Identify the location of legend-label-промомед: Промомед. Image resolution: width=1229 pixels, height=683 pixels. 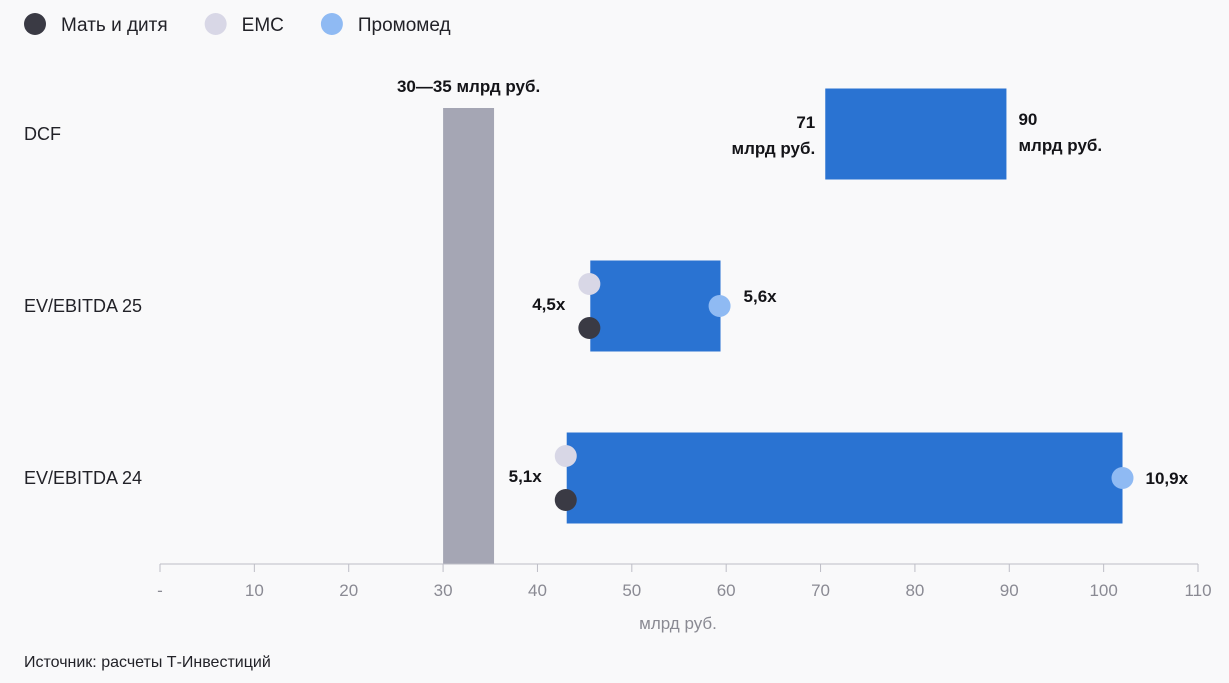
(404, 25).